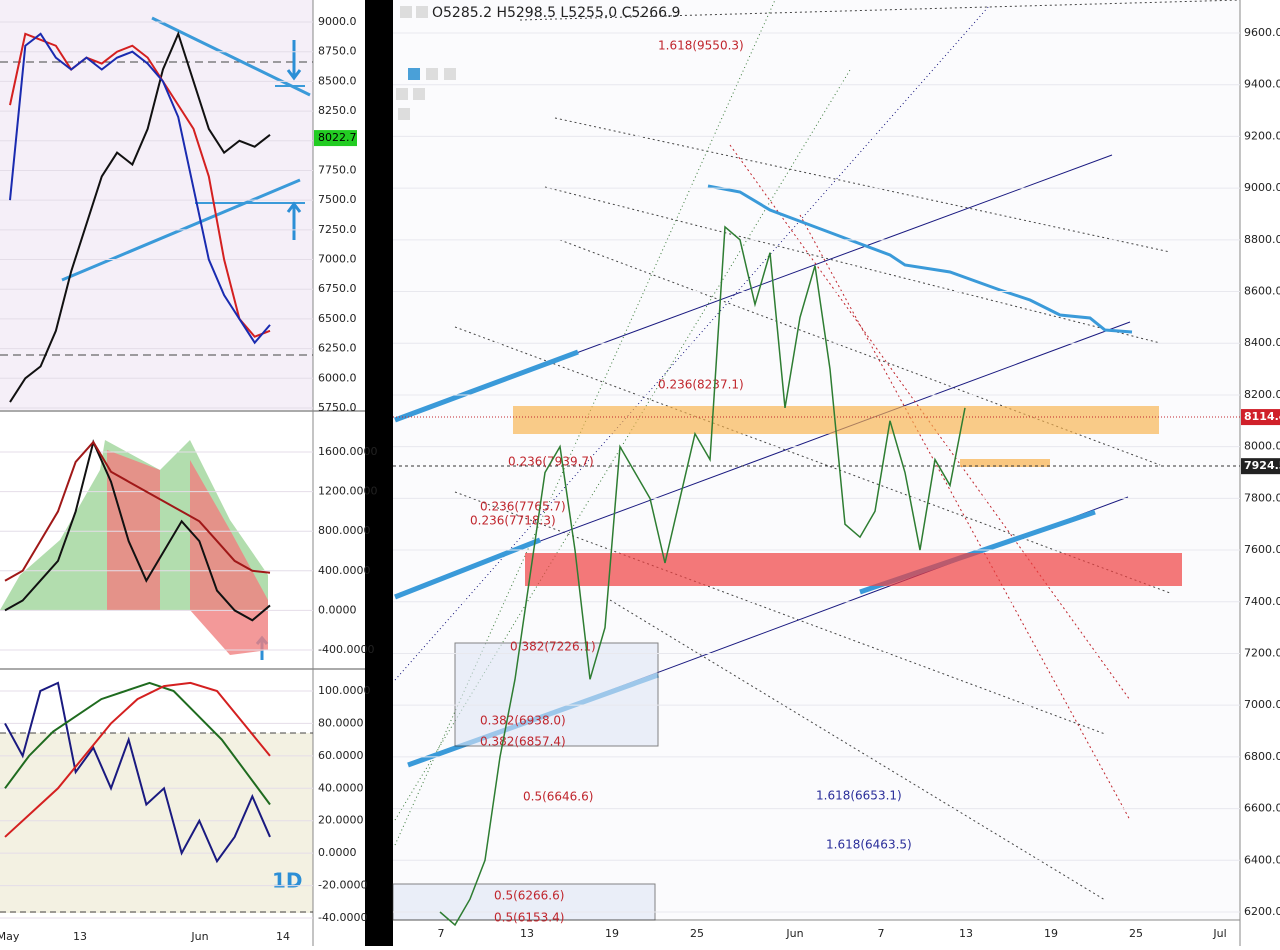 This screenshot has height=950, width=1280. What do you see at coordinates (1262, 808) in the screenshot?
I see `y-tick-label: 6600.0` at bounding box center [1262, 808].